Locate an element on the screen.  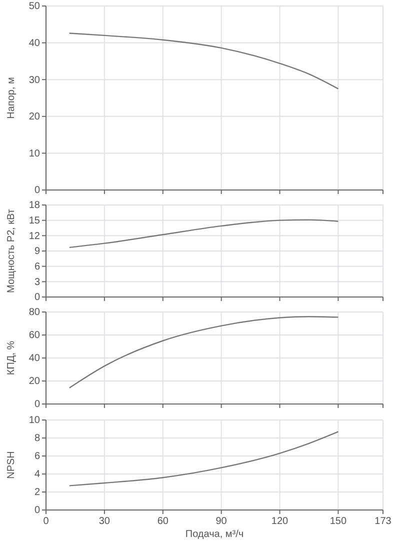
y-tick-label: 2 is located at coordinates (37, 492).